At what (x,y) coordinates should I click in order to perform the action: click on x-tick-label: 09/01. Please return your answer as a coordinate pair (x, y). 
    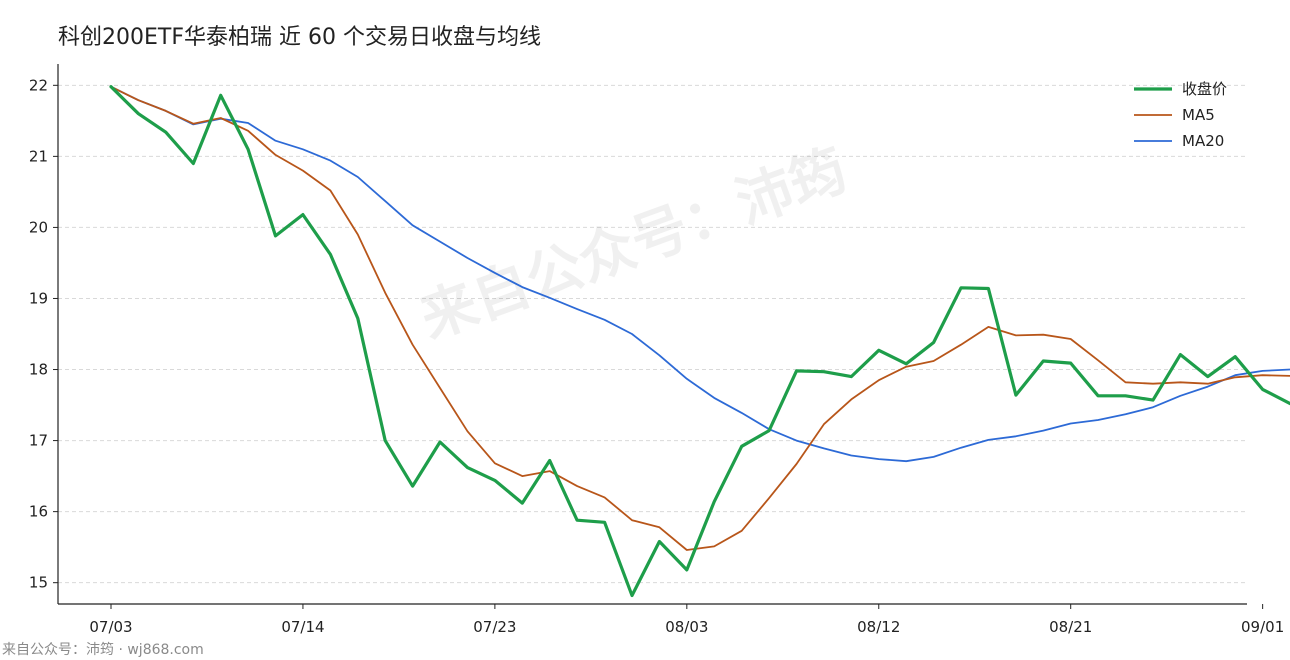
    Looking at the image, I should click on (1262, 627).